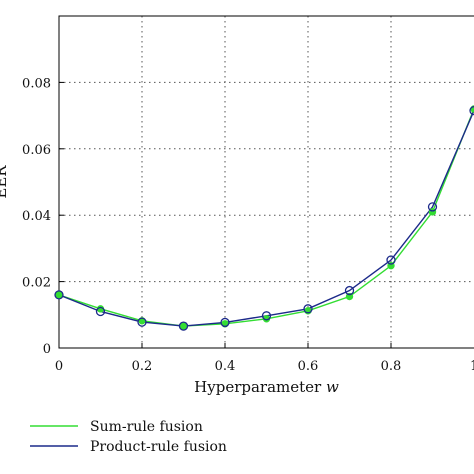 The height and width of the screenshot is (474, 474). I want to click on y-axis-title: EER, so click(5, 182).